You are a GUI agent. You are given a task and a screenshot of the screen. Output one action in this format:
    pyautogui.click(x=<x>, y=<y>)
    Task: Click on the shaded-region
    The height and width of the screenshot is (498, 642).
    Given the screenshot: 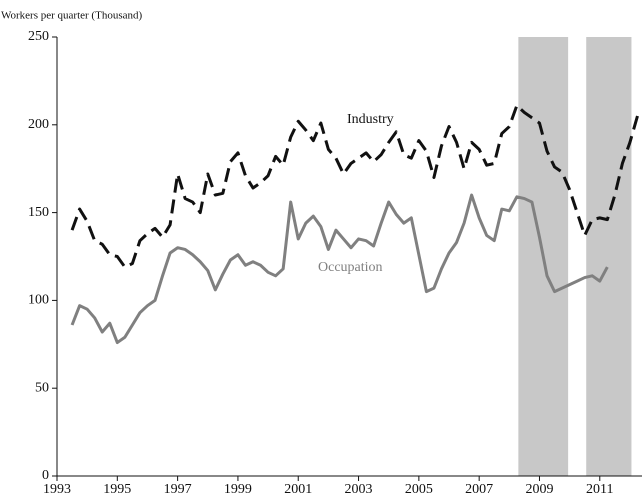 What is the action you would take?
    pyautogui.click(x=609, y=256)
    